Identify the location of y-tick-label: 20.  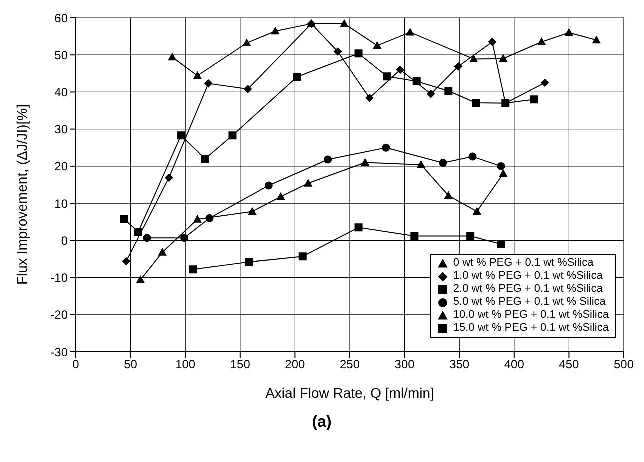
(61, 167).